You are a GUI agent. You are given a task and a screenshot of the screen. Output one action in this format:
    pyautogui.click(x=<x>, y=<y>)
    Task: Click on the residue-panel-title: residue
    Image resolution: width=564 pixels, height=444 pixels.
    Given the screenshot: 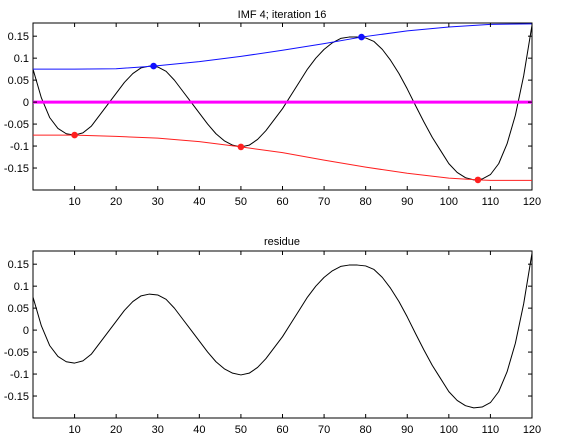 What is the action you would take?
    pyautogui.click(x=282, y=242)
    